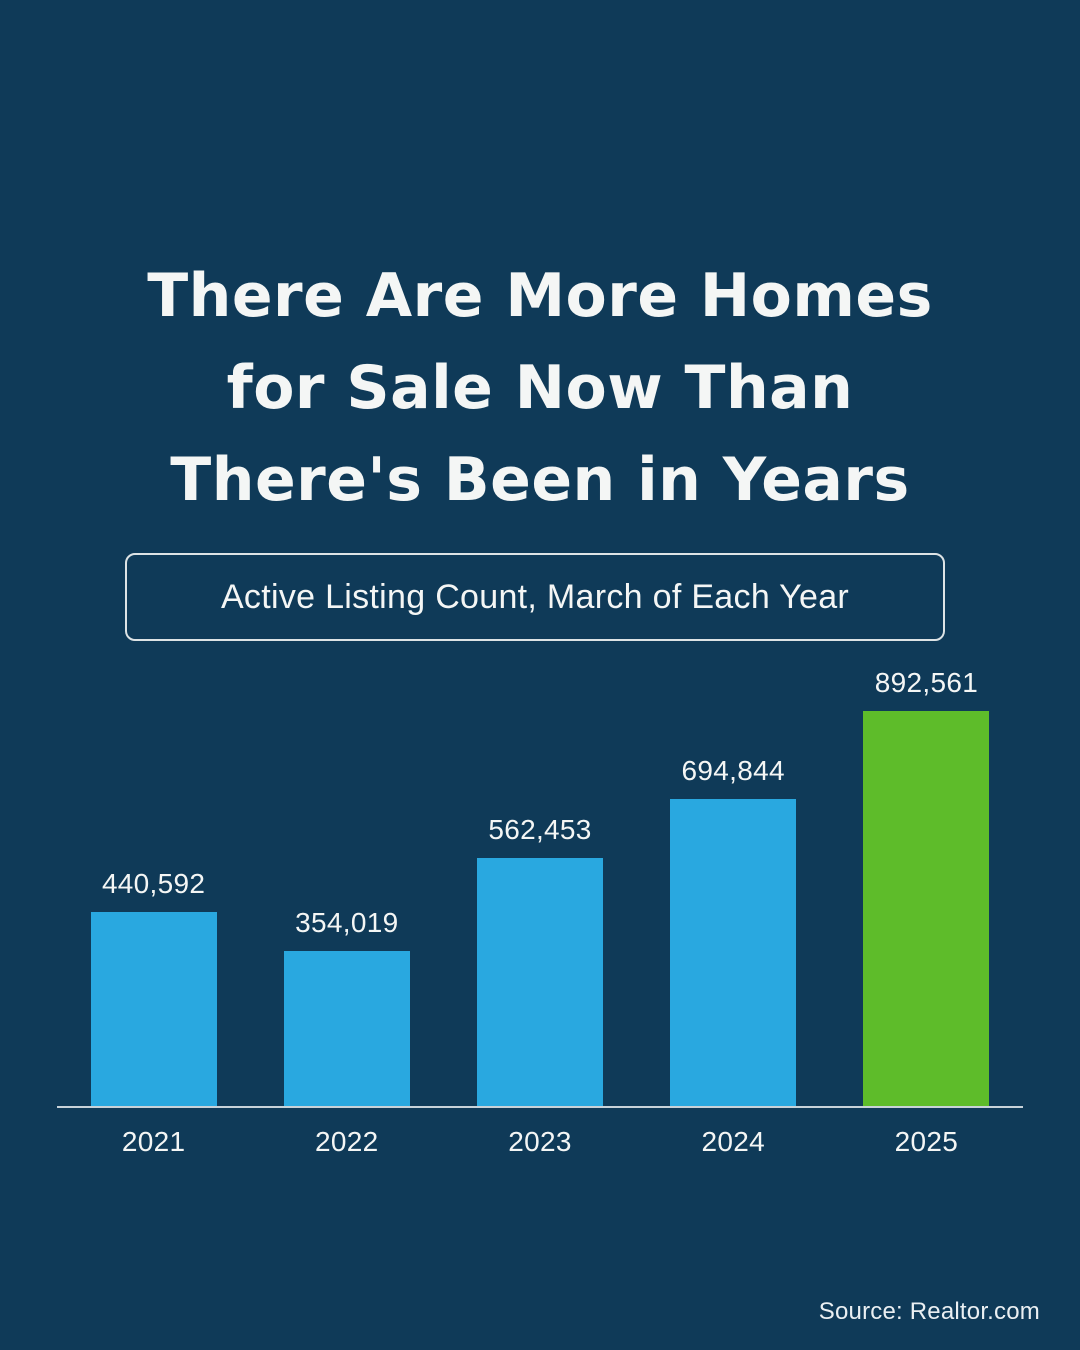  Describe the element at coordinates (540, 1107) in the screenshot. I see `x-axis-line` at that location.